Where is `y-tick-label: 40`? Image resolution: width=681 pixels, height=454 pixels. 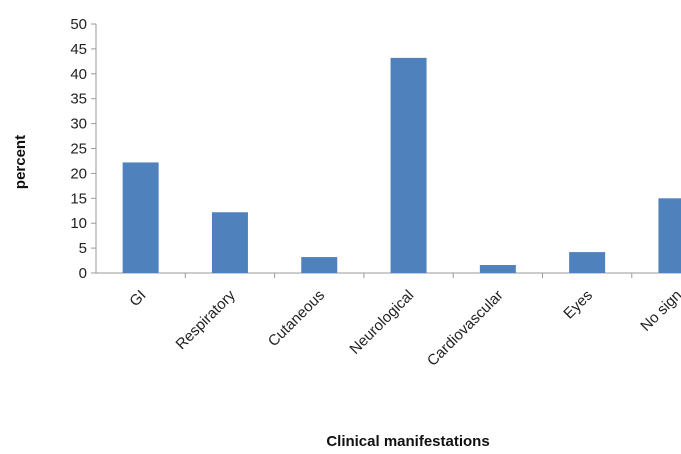
y-tick-label: 40 is located at coordinates (78, 74).